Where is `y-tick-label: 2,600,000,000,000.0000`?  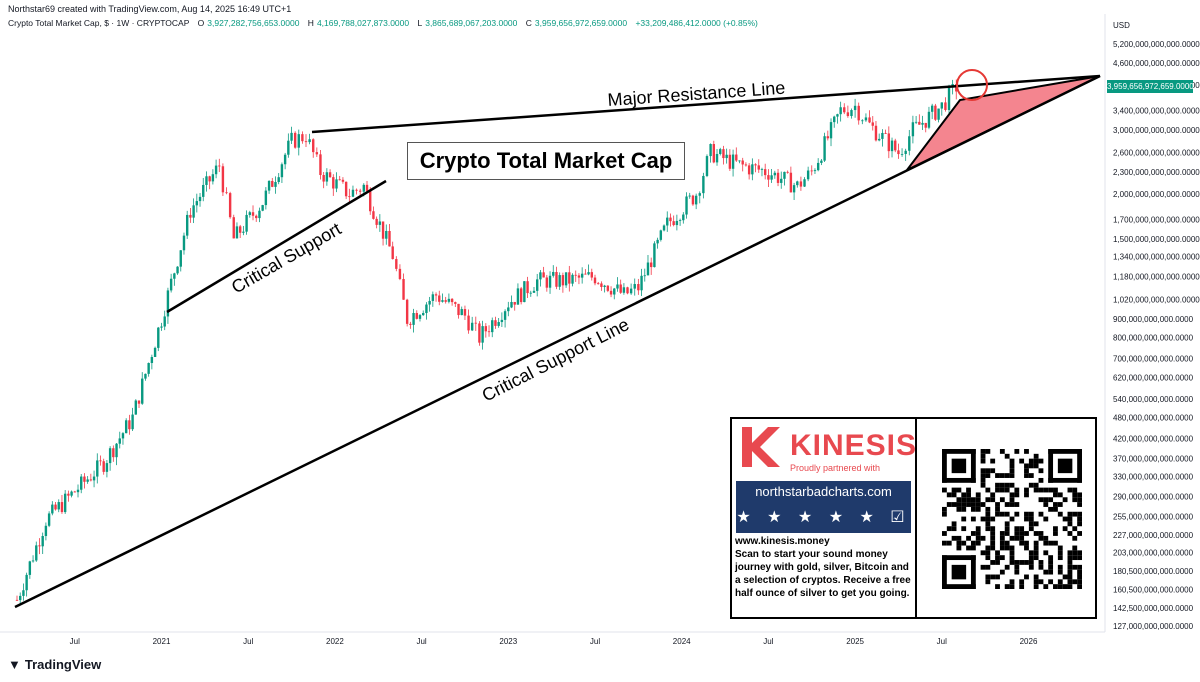
y-tick-label: 2,600,000,000,000.0000 is located at coordinates (1156, 153).